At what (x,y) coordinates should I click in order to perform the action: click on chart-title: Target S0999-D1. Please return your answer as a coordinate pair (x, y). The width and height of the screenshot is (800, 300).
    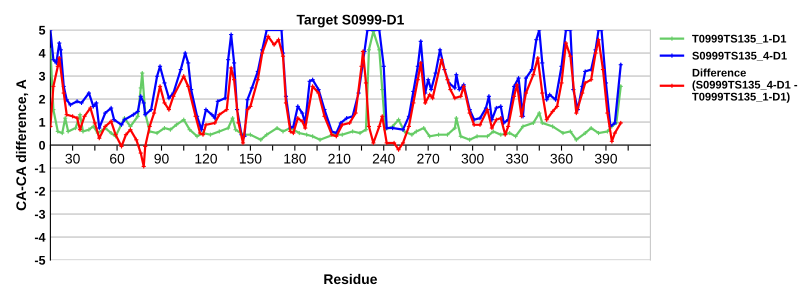
    Looking at the image, I should click on (350, 21).